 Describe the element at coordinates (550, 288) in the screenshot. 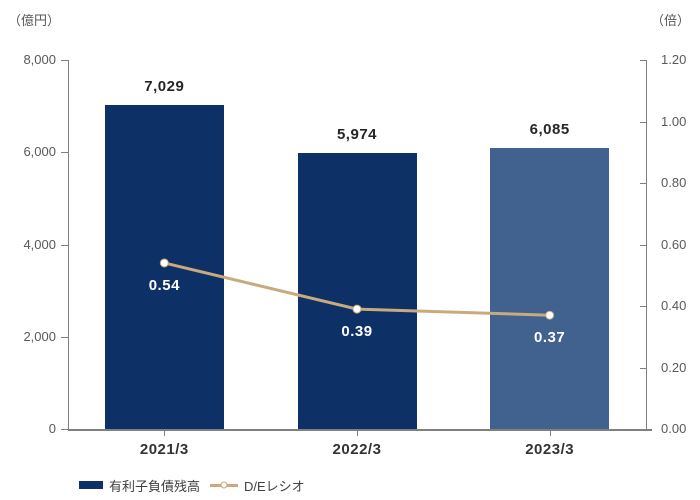

I see `bar-2023/3` at that location.